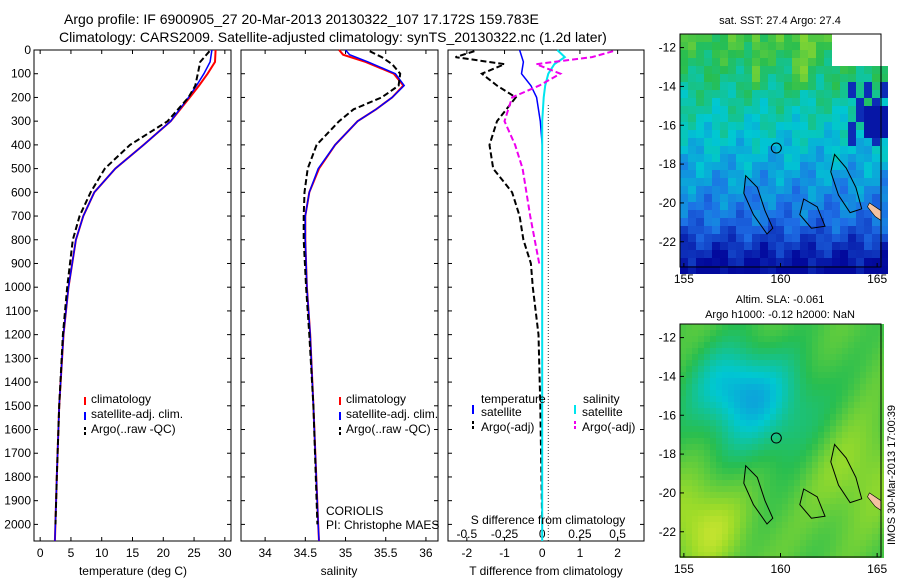 The height and width of the screenshot is (580, 900). I want to click on legend-satellite: satellite-adj. clim., so click(137, 414).